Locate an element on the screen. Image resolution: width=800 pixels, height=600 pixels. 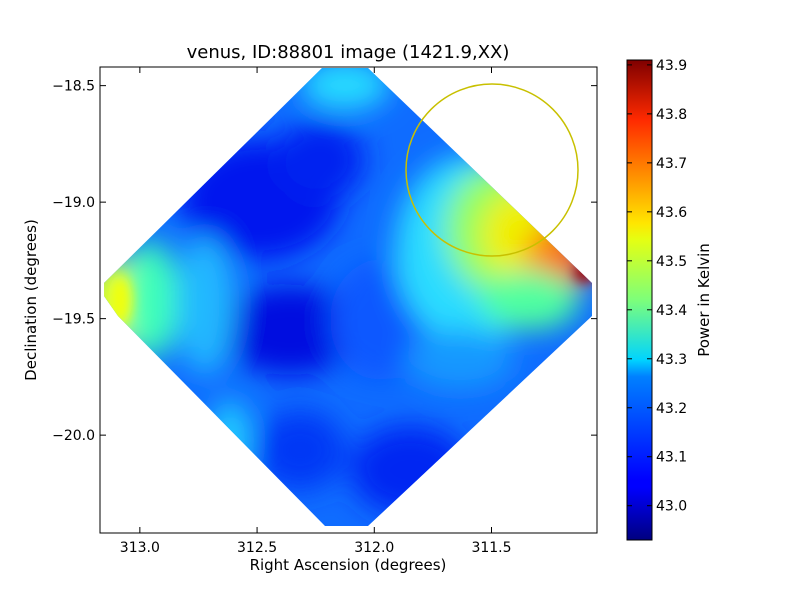
colorbar-ticks: 43.0 43.1 43.2 43.3 43.4 43.5 43.6 43.7 43.8 43.9 is located at coordinates (657, 286).